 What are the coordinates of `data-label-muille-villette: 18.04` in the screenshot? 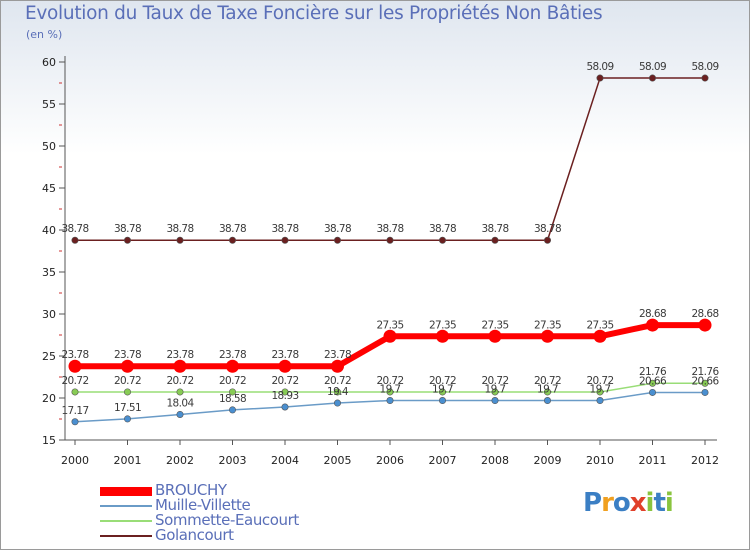 It's located at (180, 403).